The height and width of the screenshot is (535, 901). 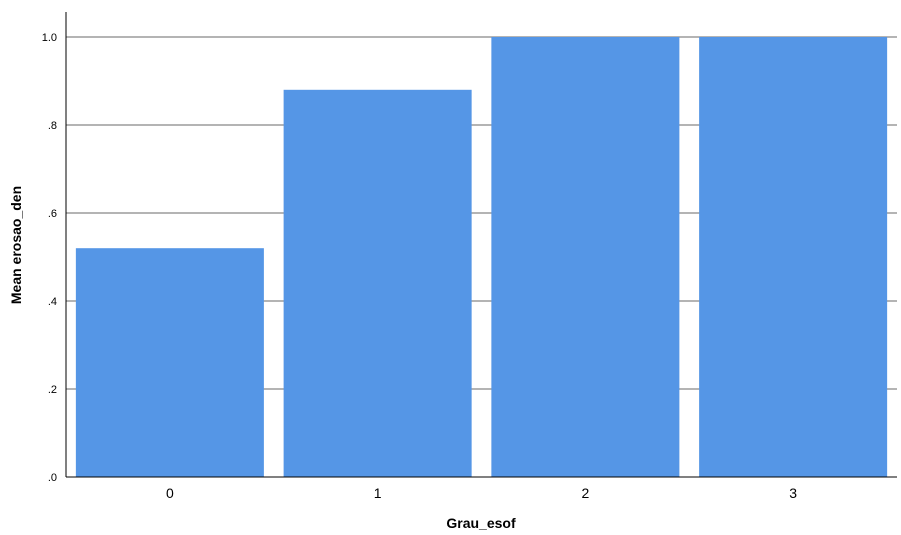 I want to click on x-tick-label: 3, so click(x=793, y=493).